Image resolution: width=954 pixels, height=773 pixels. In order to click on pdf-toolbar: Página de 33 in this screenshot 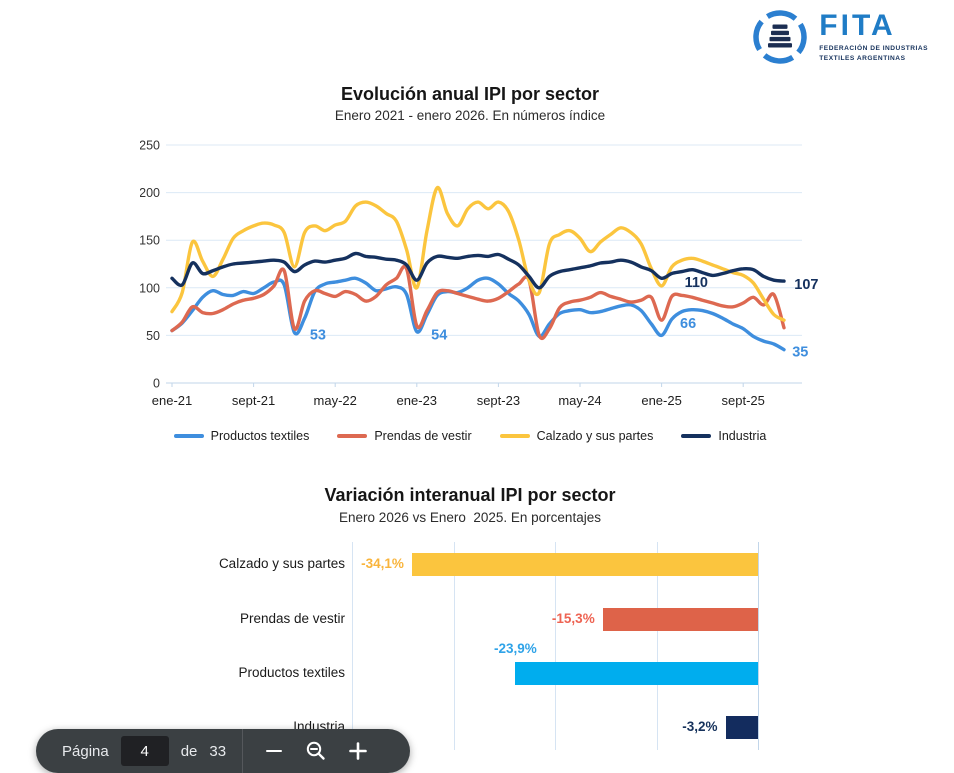, I will do `click(223, 751)`.